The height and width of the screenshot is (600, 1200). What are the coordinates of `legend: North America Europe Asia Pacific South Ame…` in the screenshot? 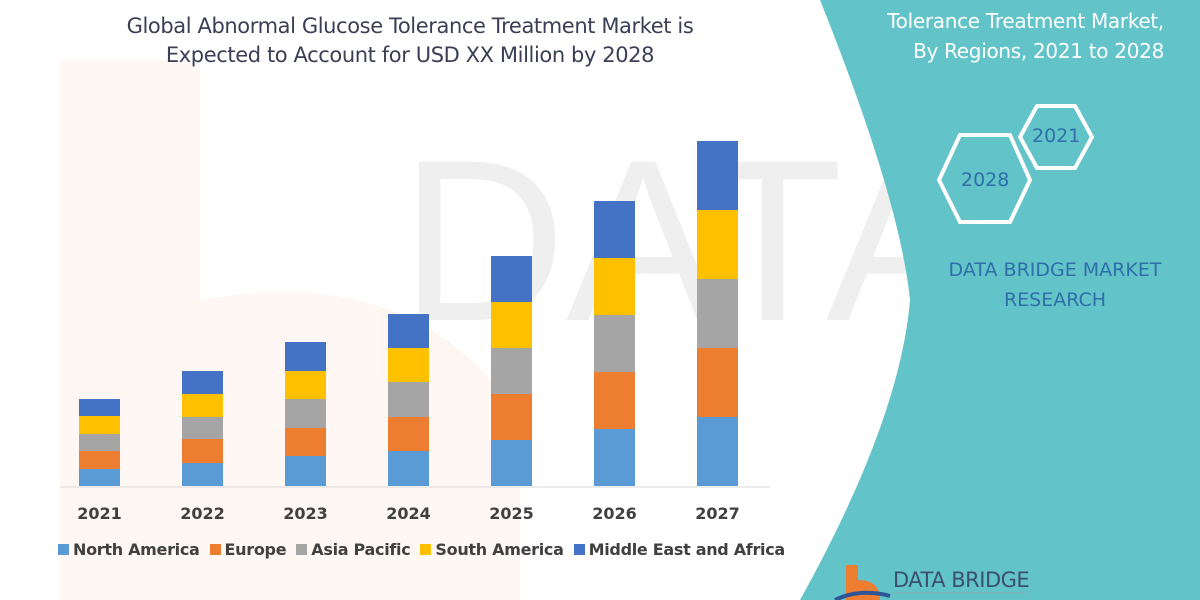 It's located at (421, 549).